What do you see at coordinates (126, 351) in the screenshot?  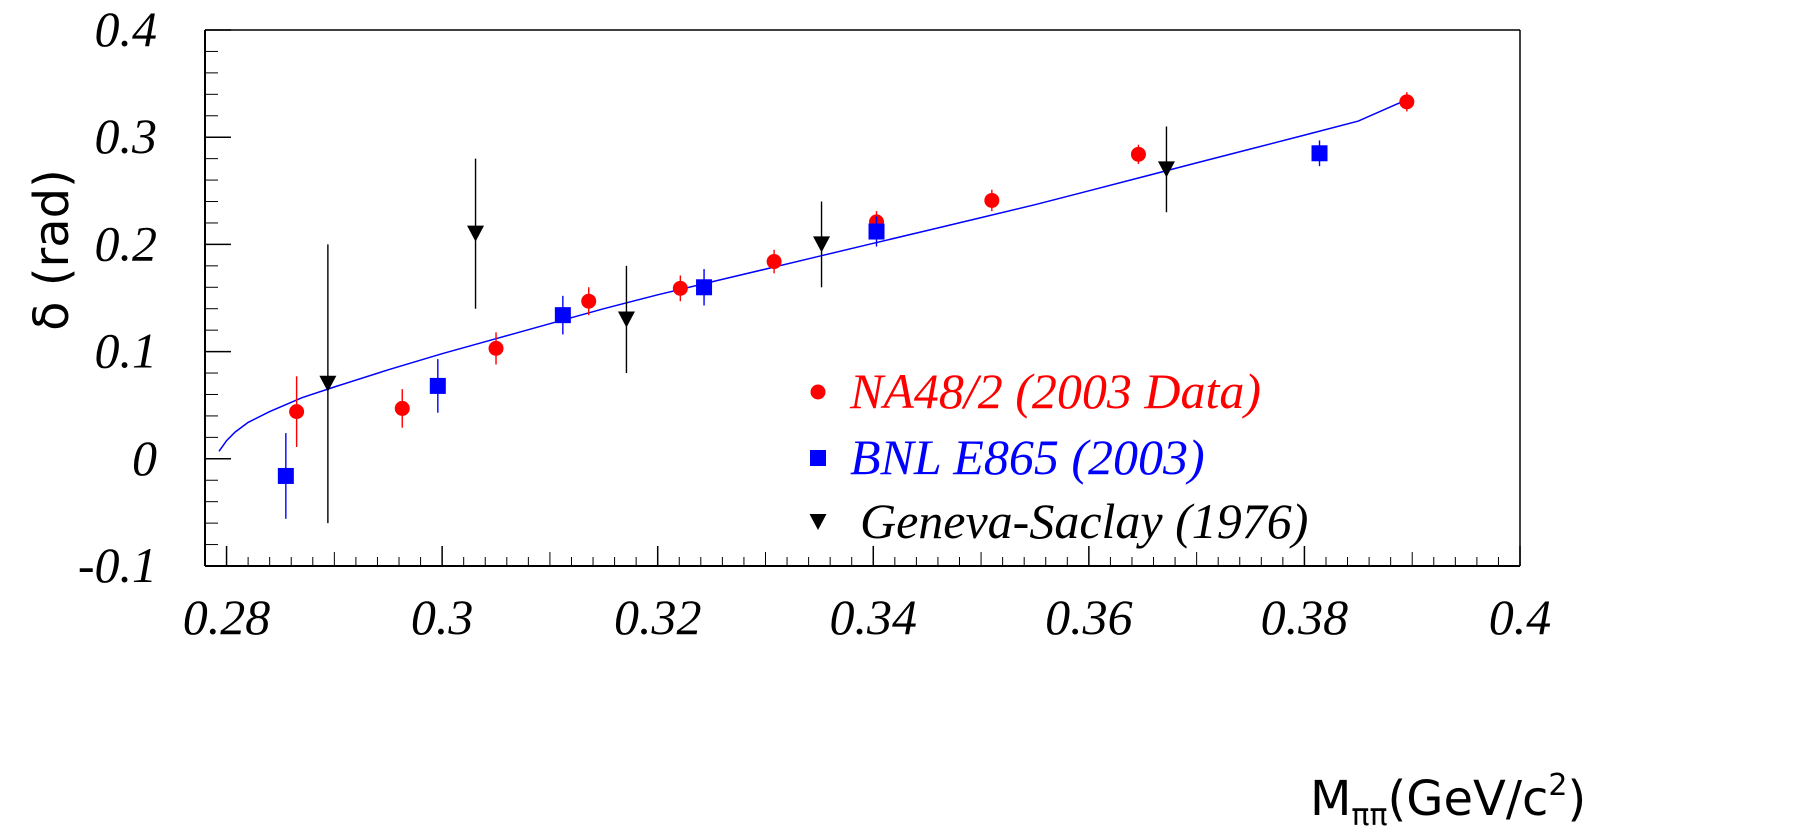 I see `y-tick-label: 0.1` at bounding box center [126, 351].